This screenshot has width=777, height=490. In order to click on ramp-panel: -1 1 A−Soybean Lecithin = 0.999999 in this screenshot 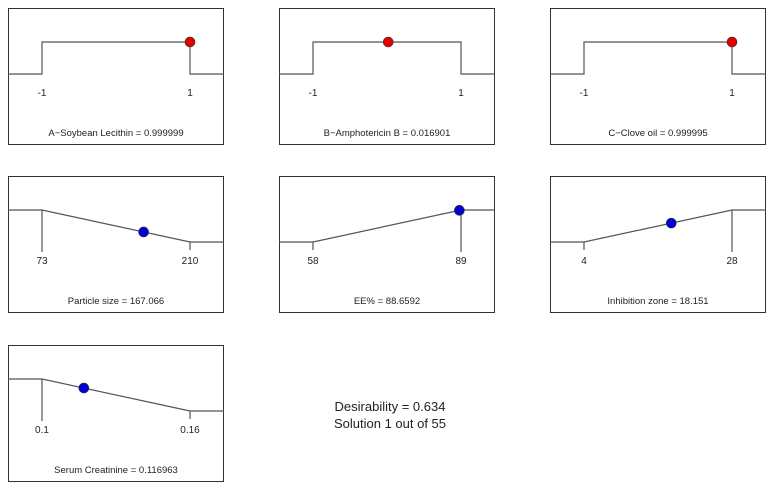, I will do `click(116, 76)`.